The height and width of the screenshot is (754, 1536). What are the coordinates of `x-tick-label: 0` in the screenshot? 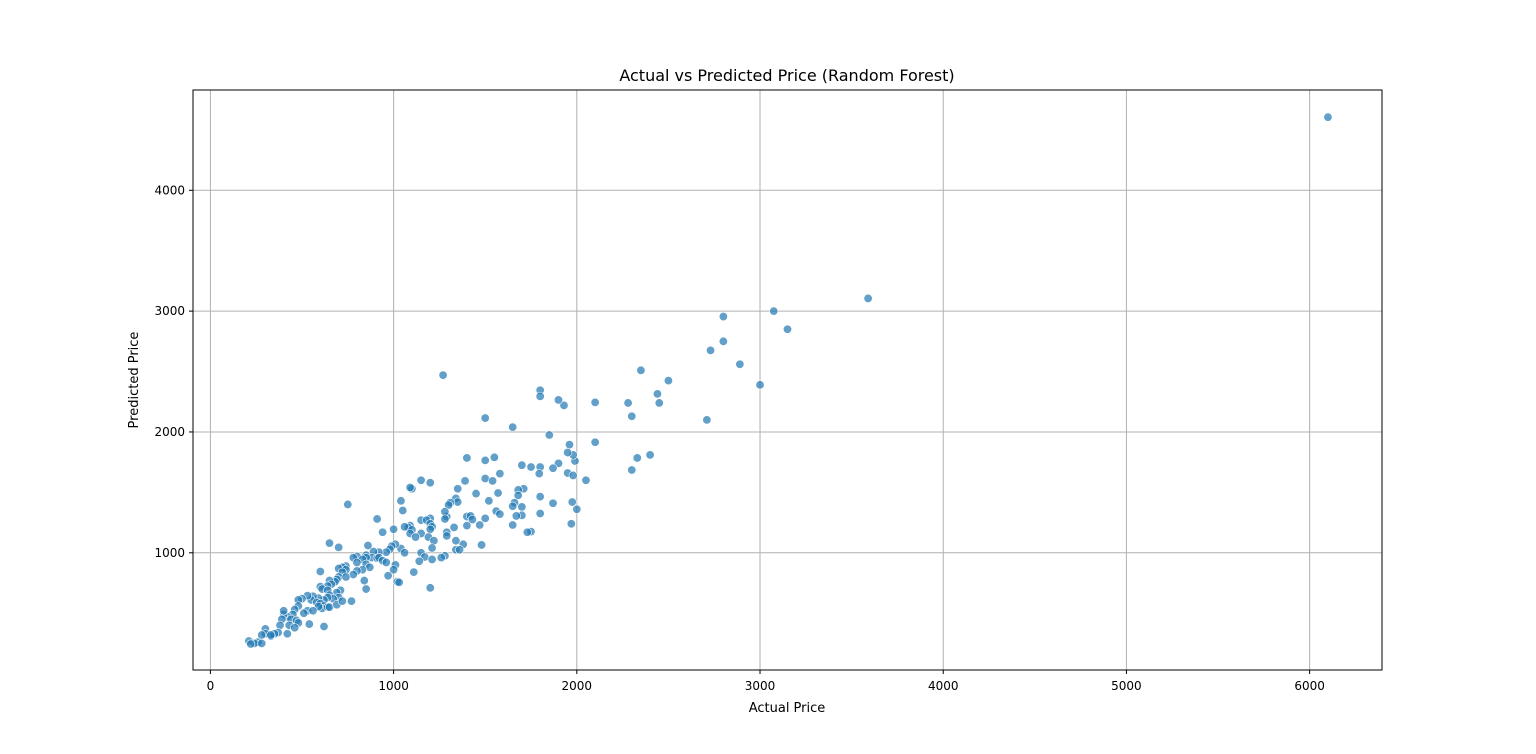 It's located at (211, 686).